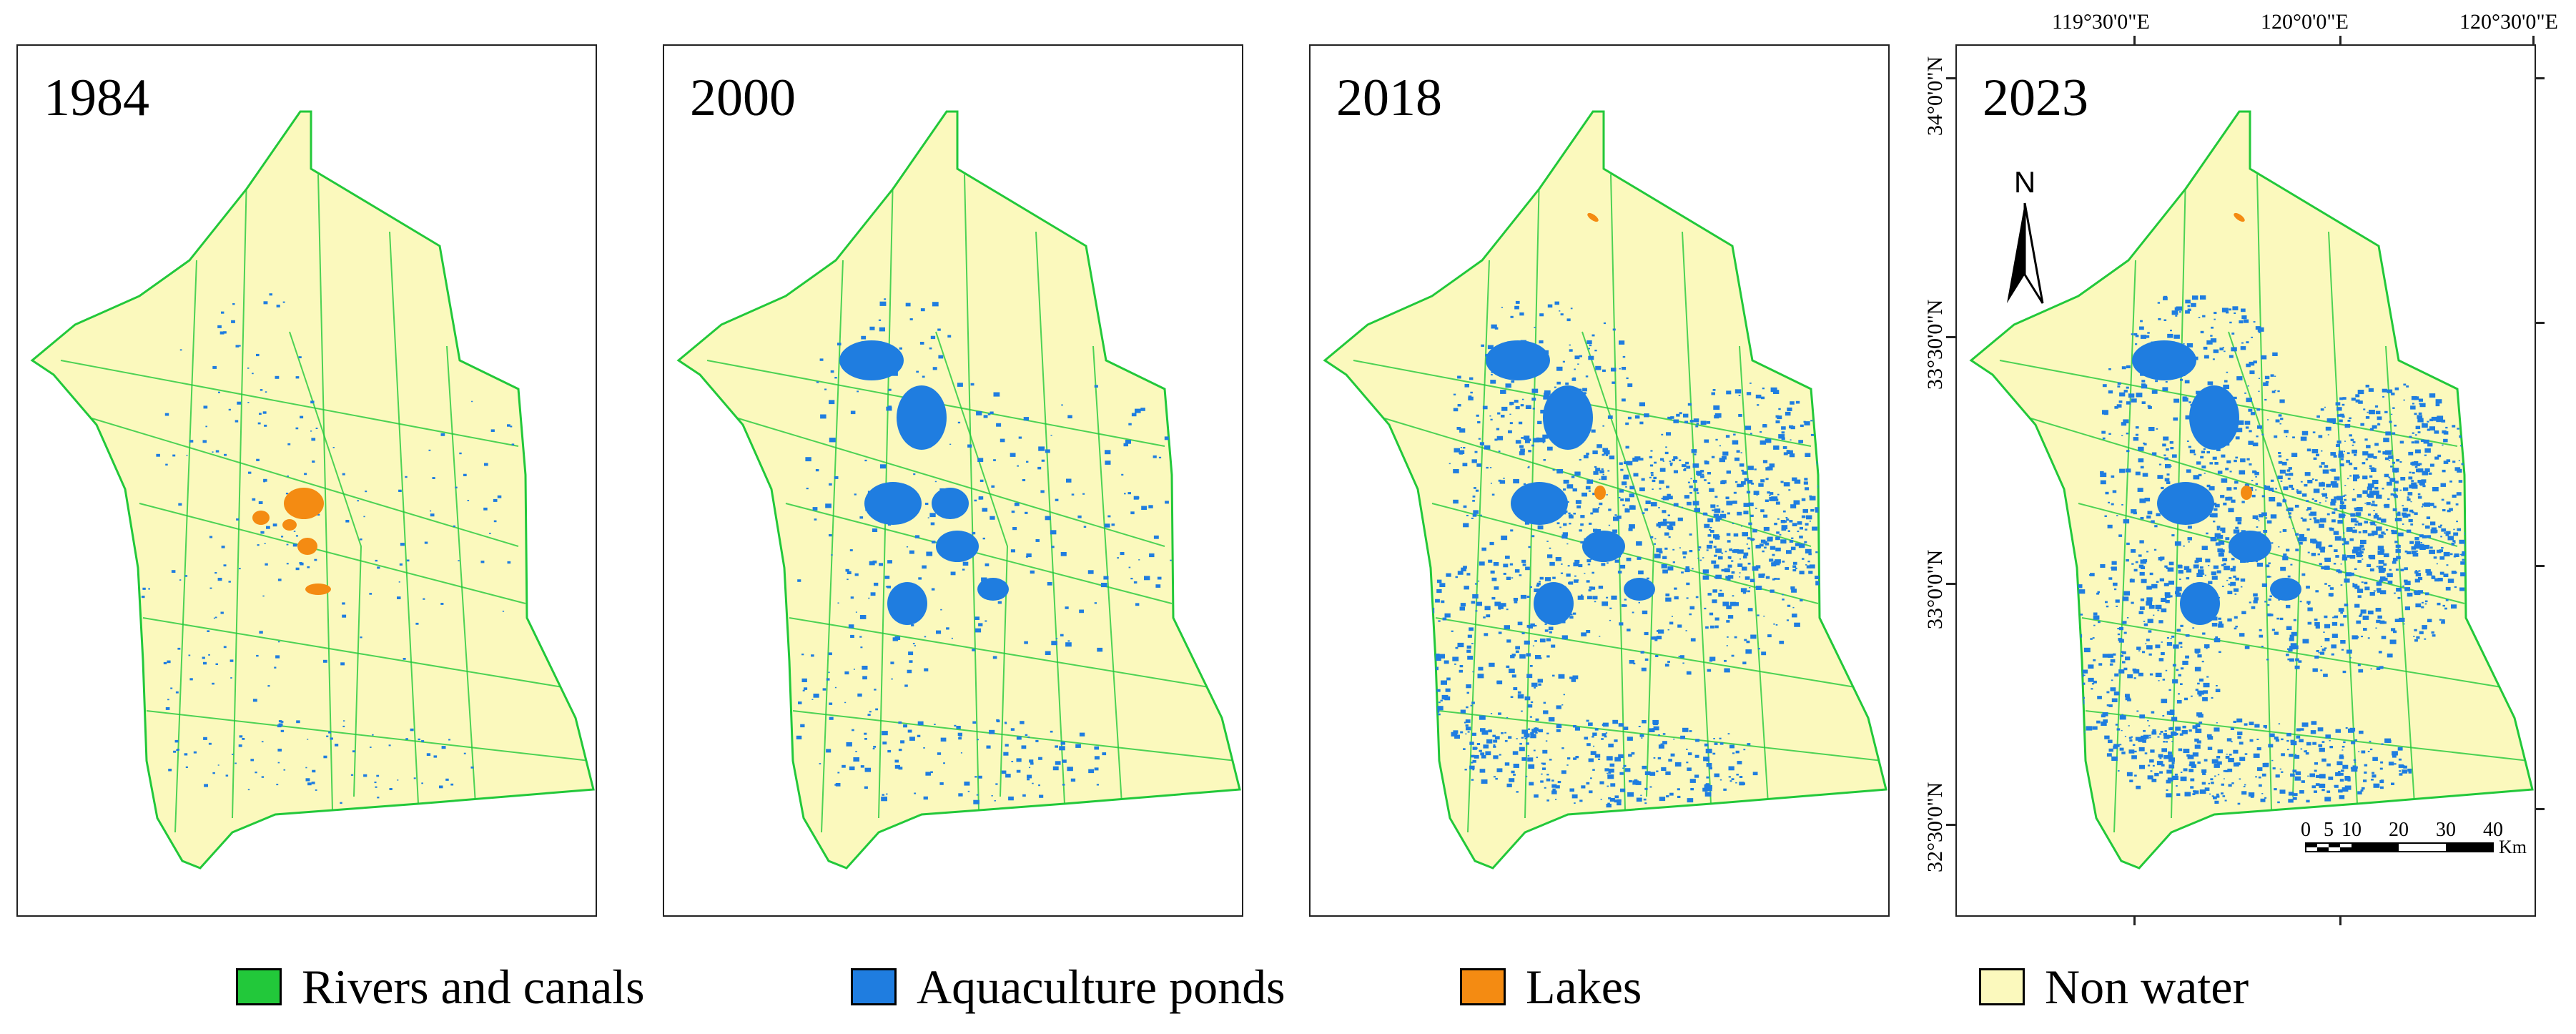  I want to click on panel-year-label: 1984, so click(96, 98).